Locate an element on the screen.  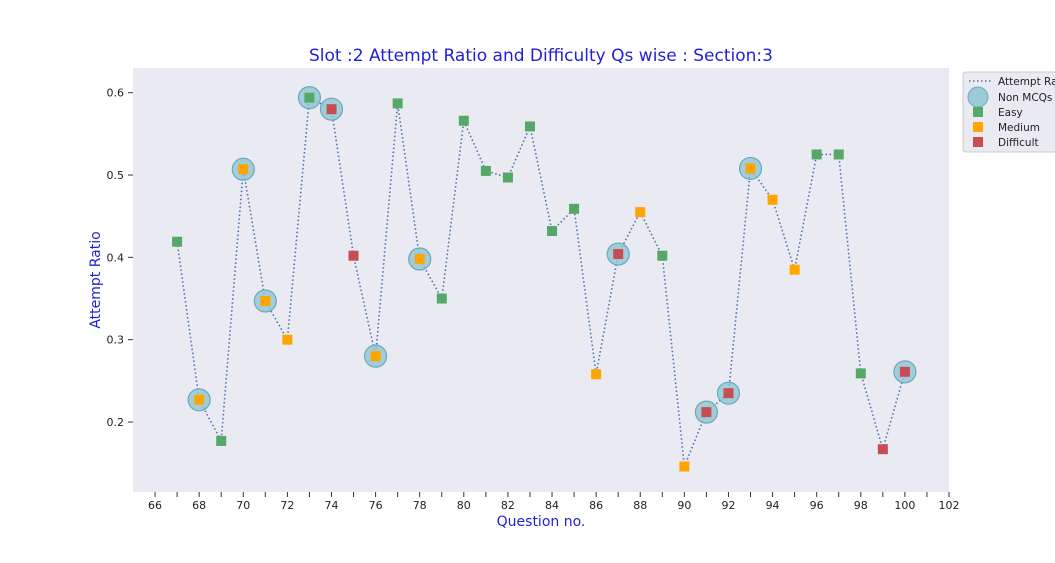
y-axis: 0.2 0.3 0.4 0.5 0.6 is located at coordinates (120, 258).